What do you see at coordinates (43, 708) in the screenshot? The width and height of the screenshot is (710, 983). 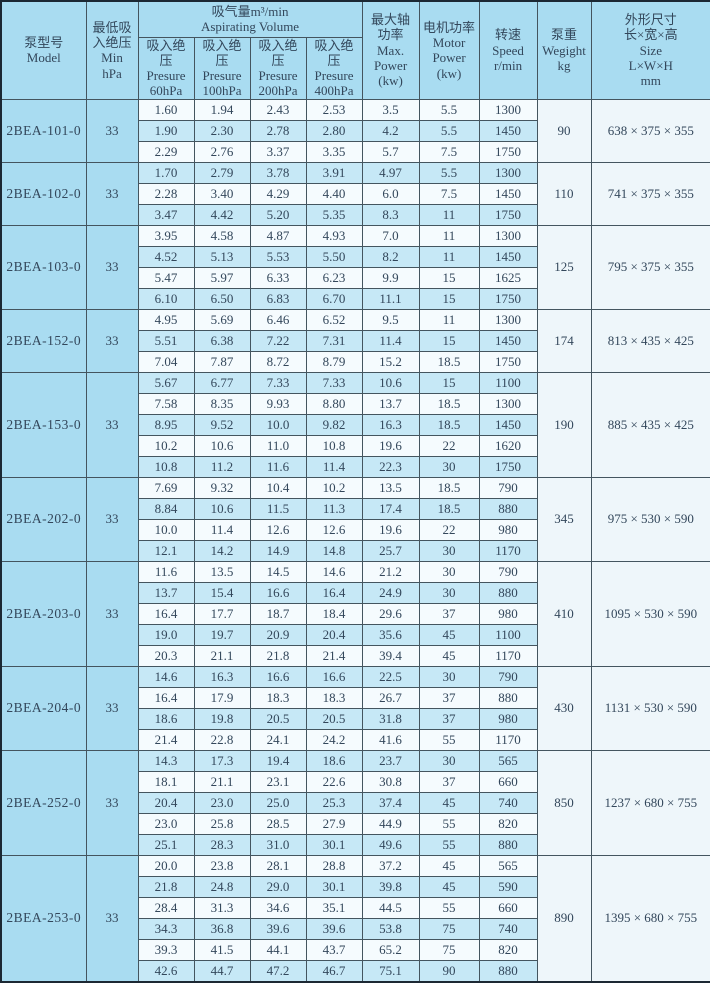 I see `model-cell: 2BEA-204-0` at bounding box center [43, 708].